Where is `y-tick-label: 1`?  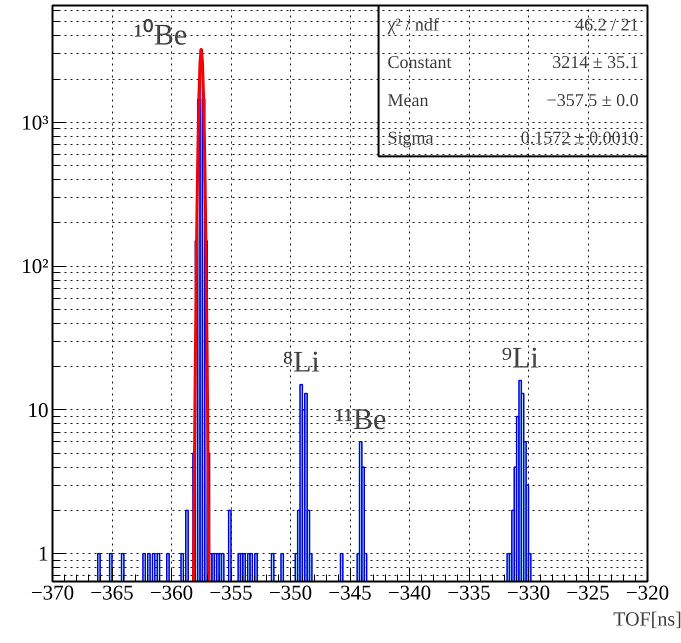
y-tick-label: 1 is located at coordinates (43, 554).